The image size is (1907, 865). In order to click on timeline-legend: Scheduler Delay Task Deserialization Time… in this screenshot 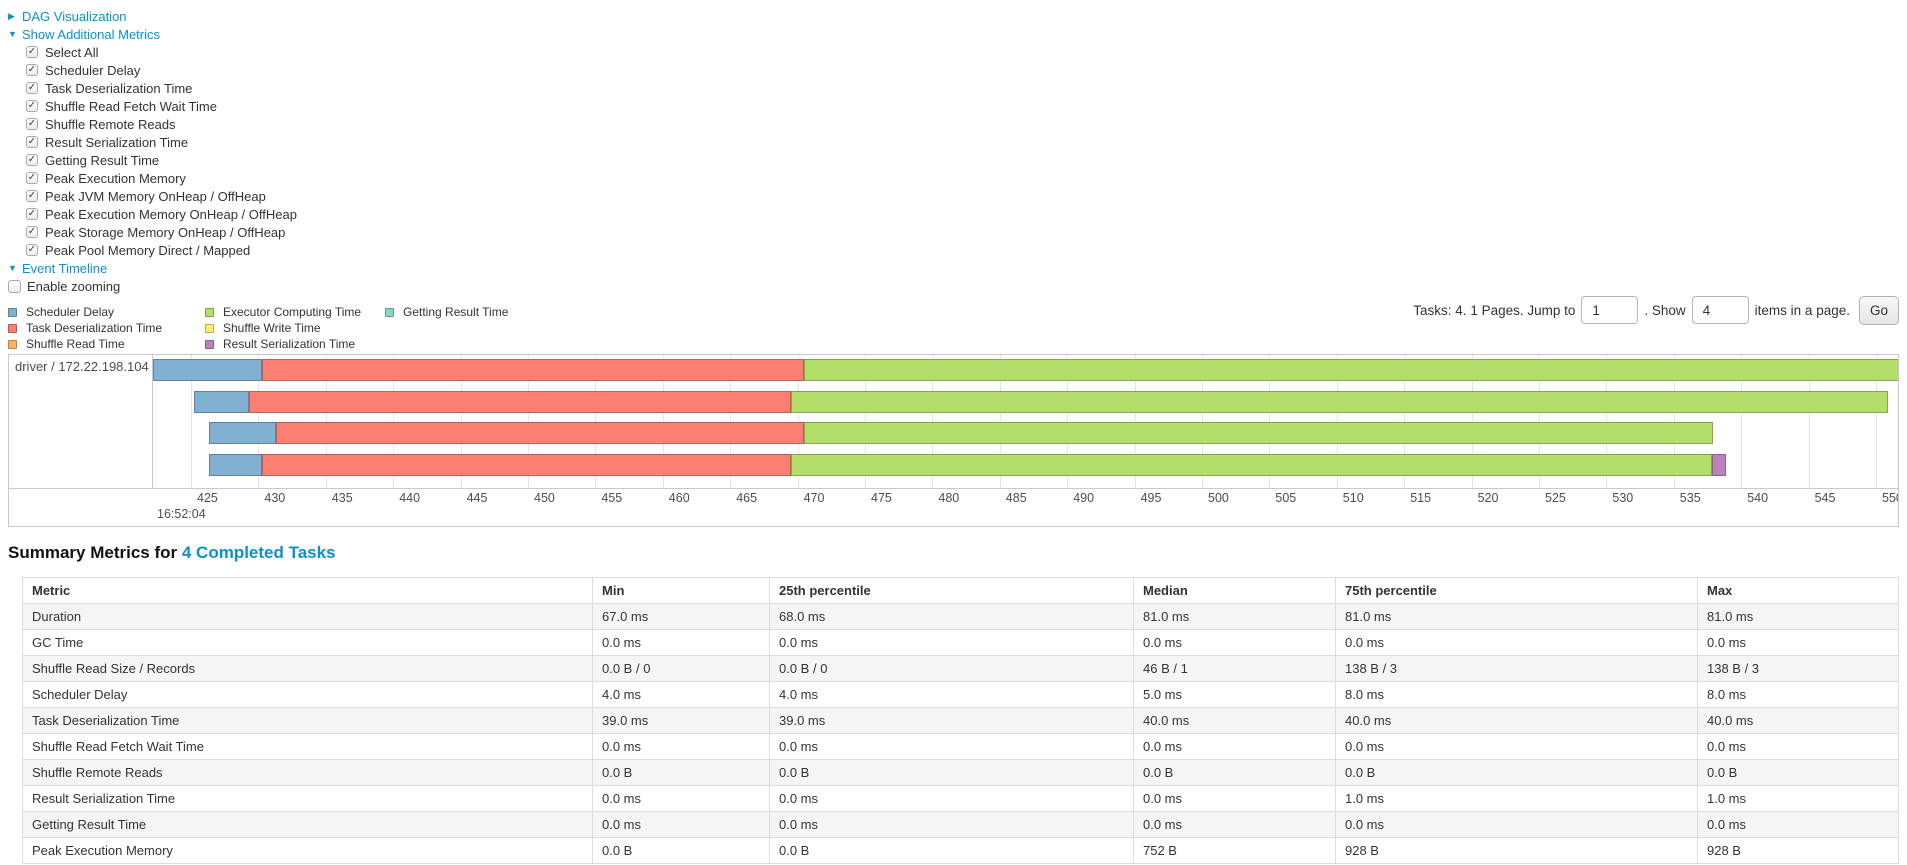, I will do `click(258, 328)`.